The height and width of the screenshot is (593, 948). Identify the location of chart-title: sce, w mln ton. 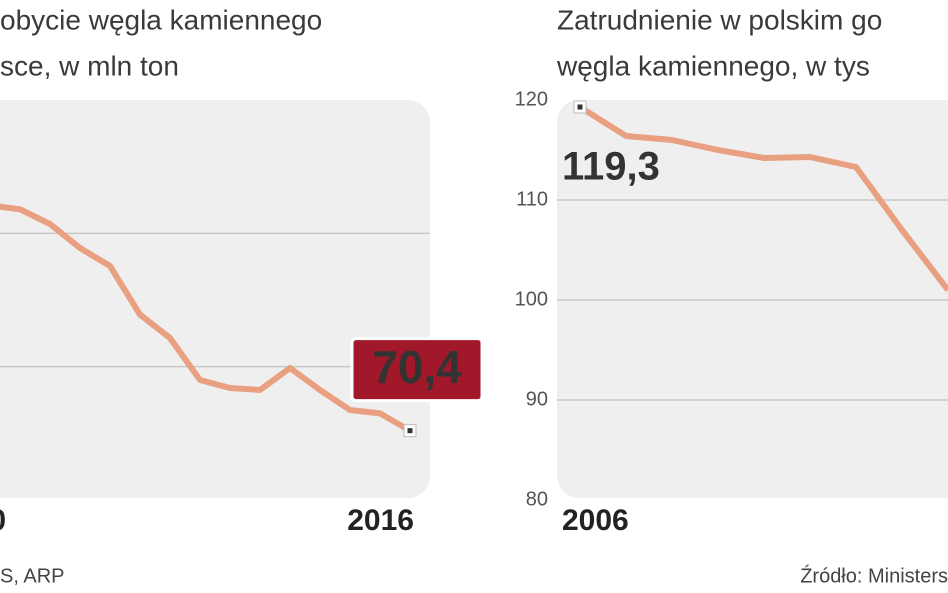
(89, 65).